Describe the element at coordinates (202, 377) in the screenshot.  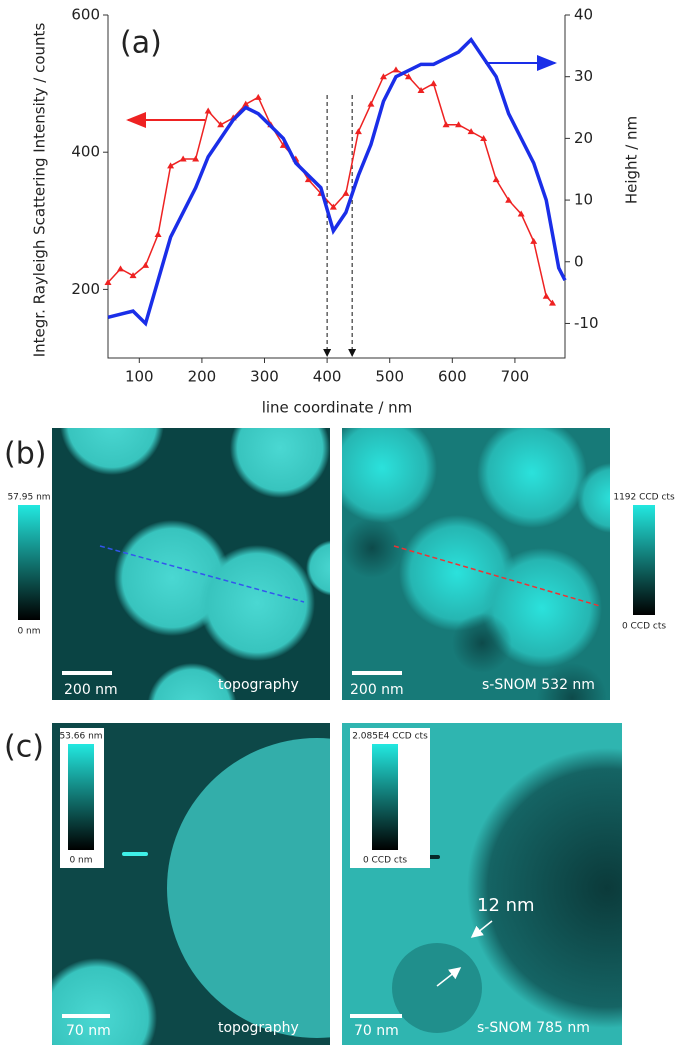
I see `x-tick-label: 200` at that location.